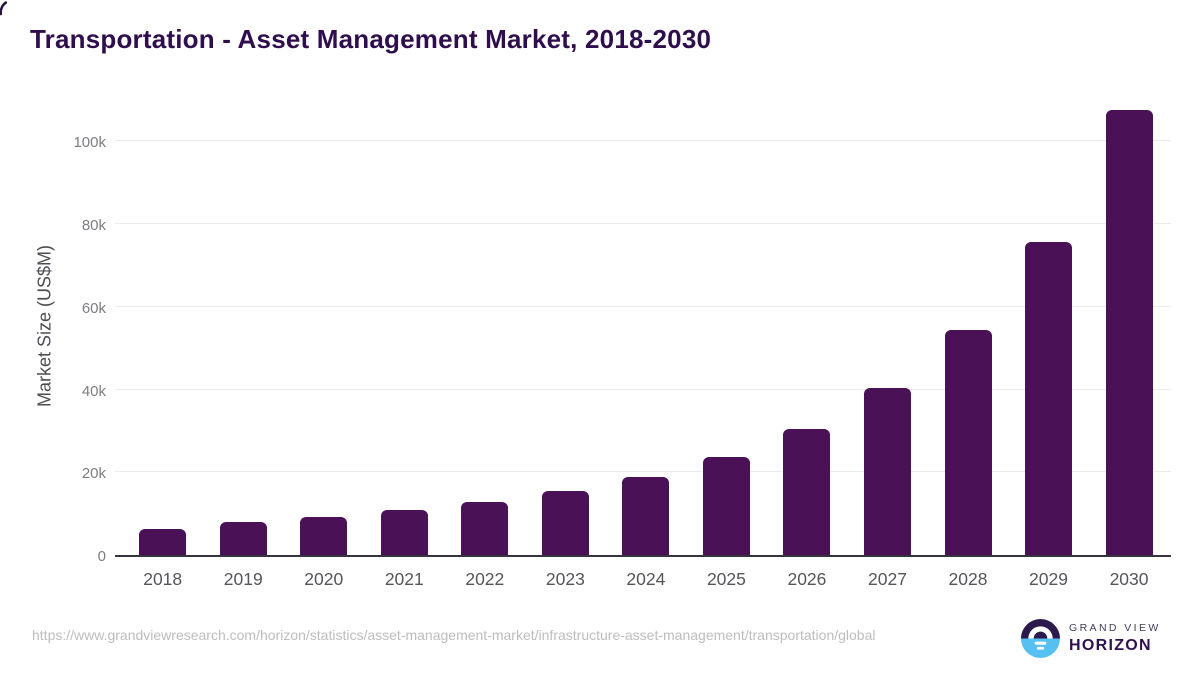 This screenshot has height=675, width=1200. Describe the element at coordinates (1129, 579) in the screenshot. I see `x-tick-label-2030: 2030` at that location.